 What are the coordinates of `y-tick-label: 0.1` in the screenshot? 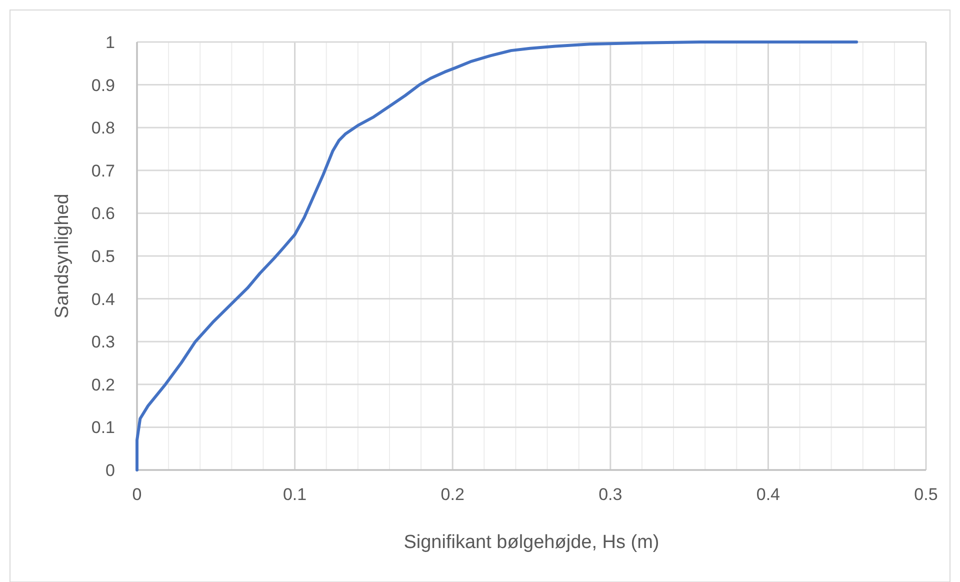 It's located at (103, 428).